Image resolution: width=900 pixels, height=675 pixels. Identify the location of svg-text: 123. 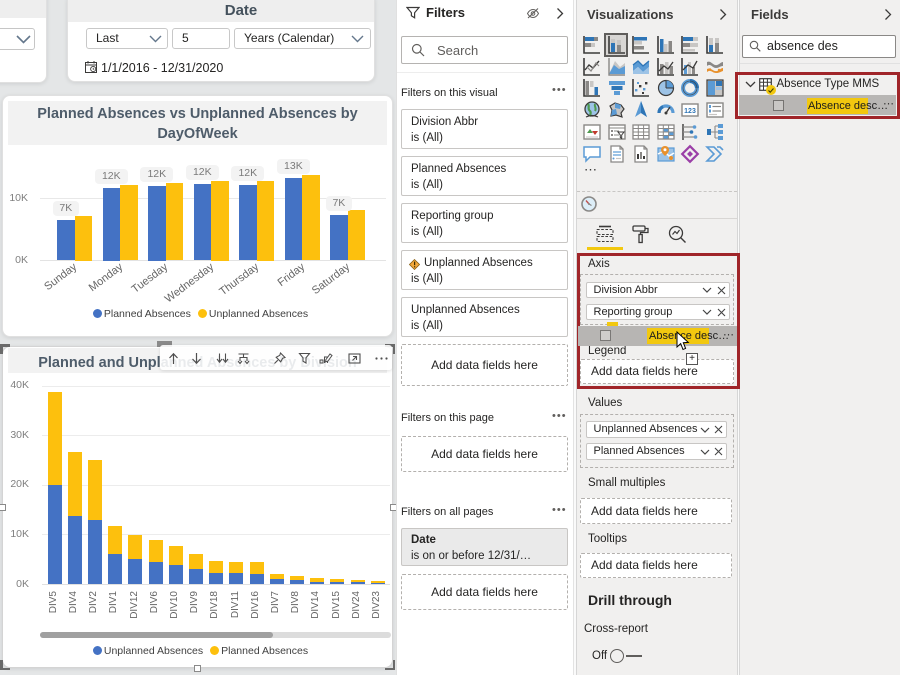
(691, 111).